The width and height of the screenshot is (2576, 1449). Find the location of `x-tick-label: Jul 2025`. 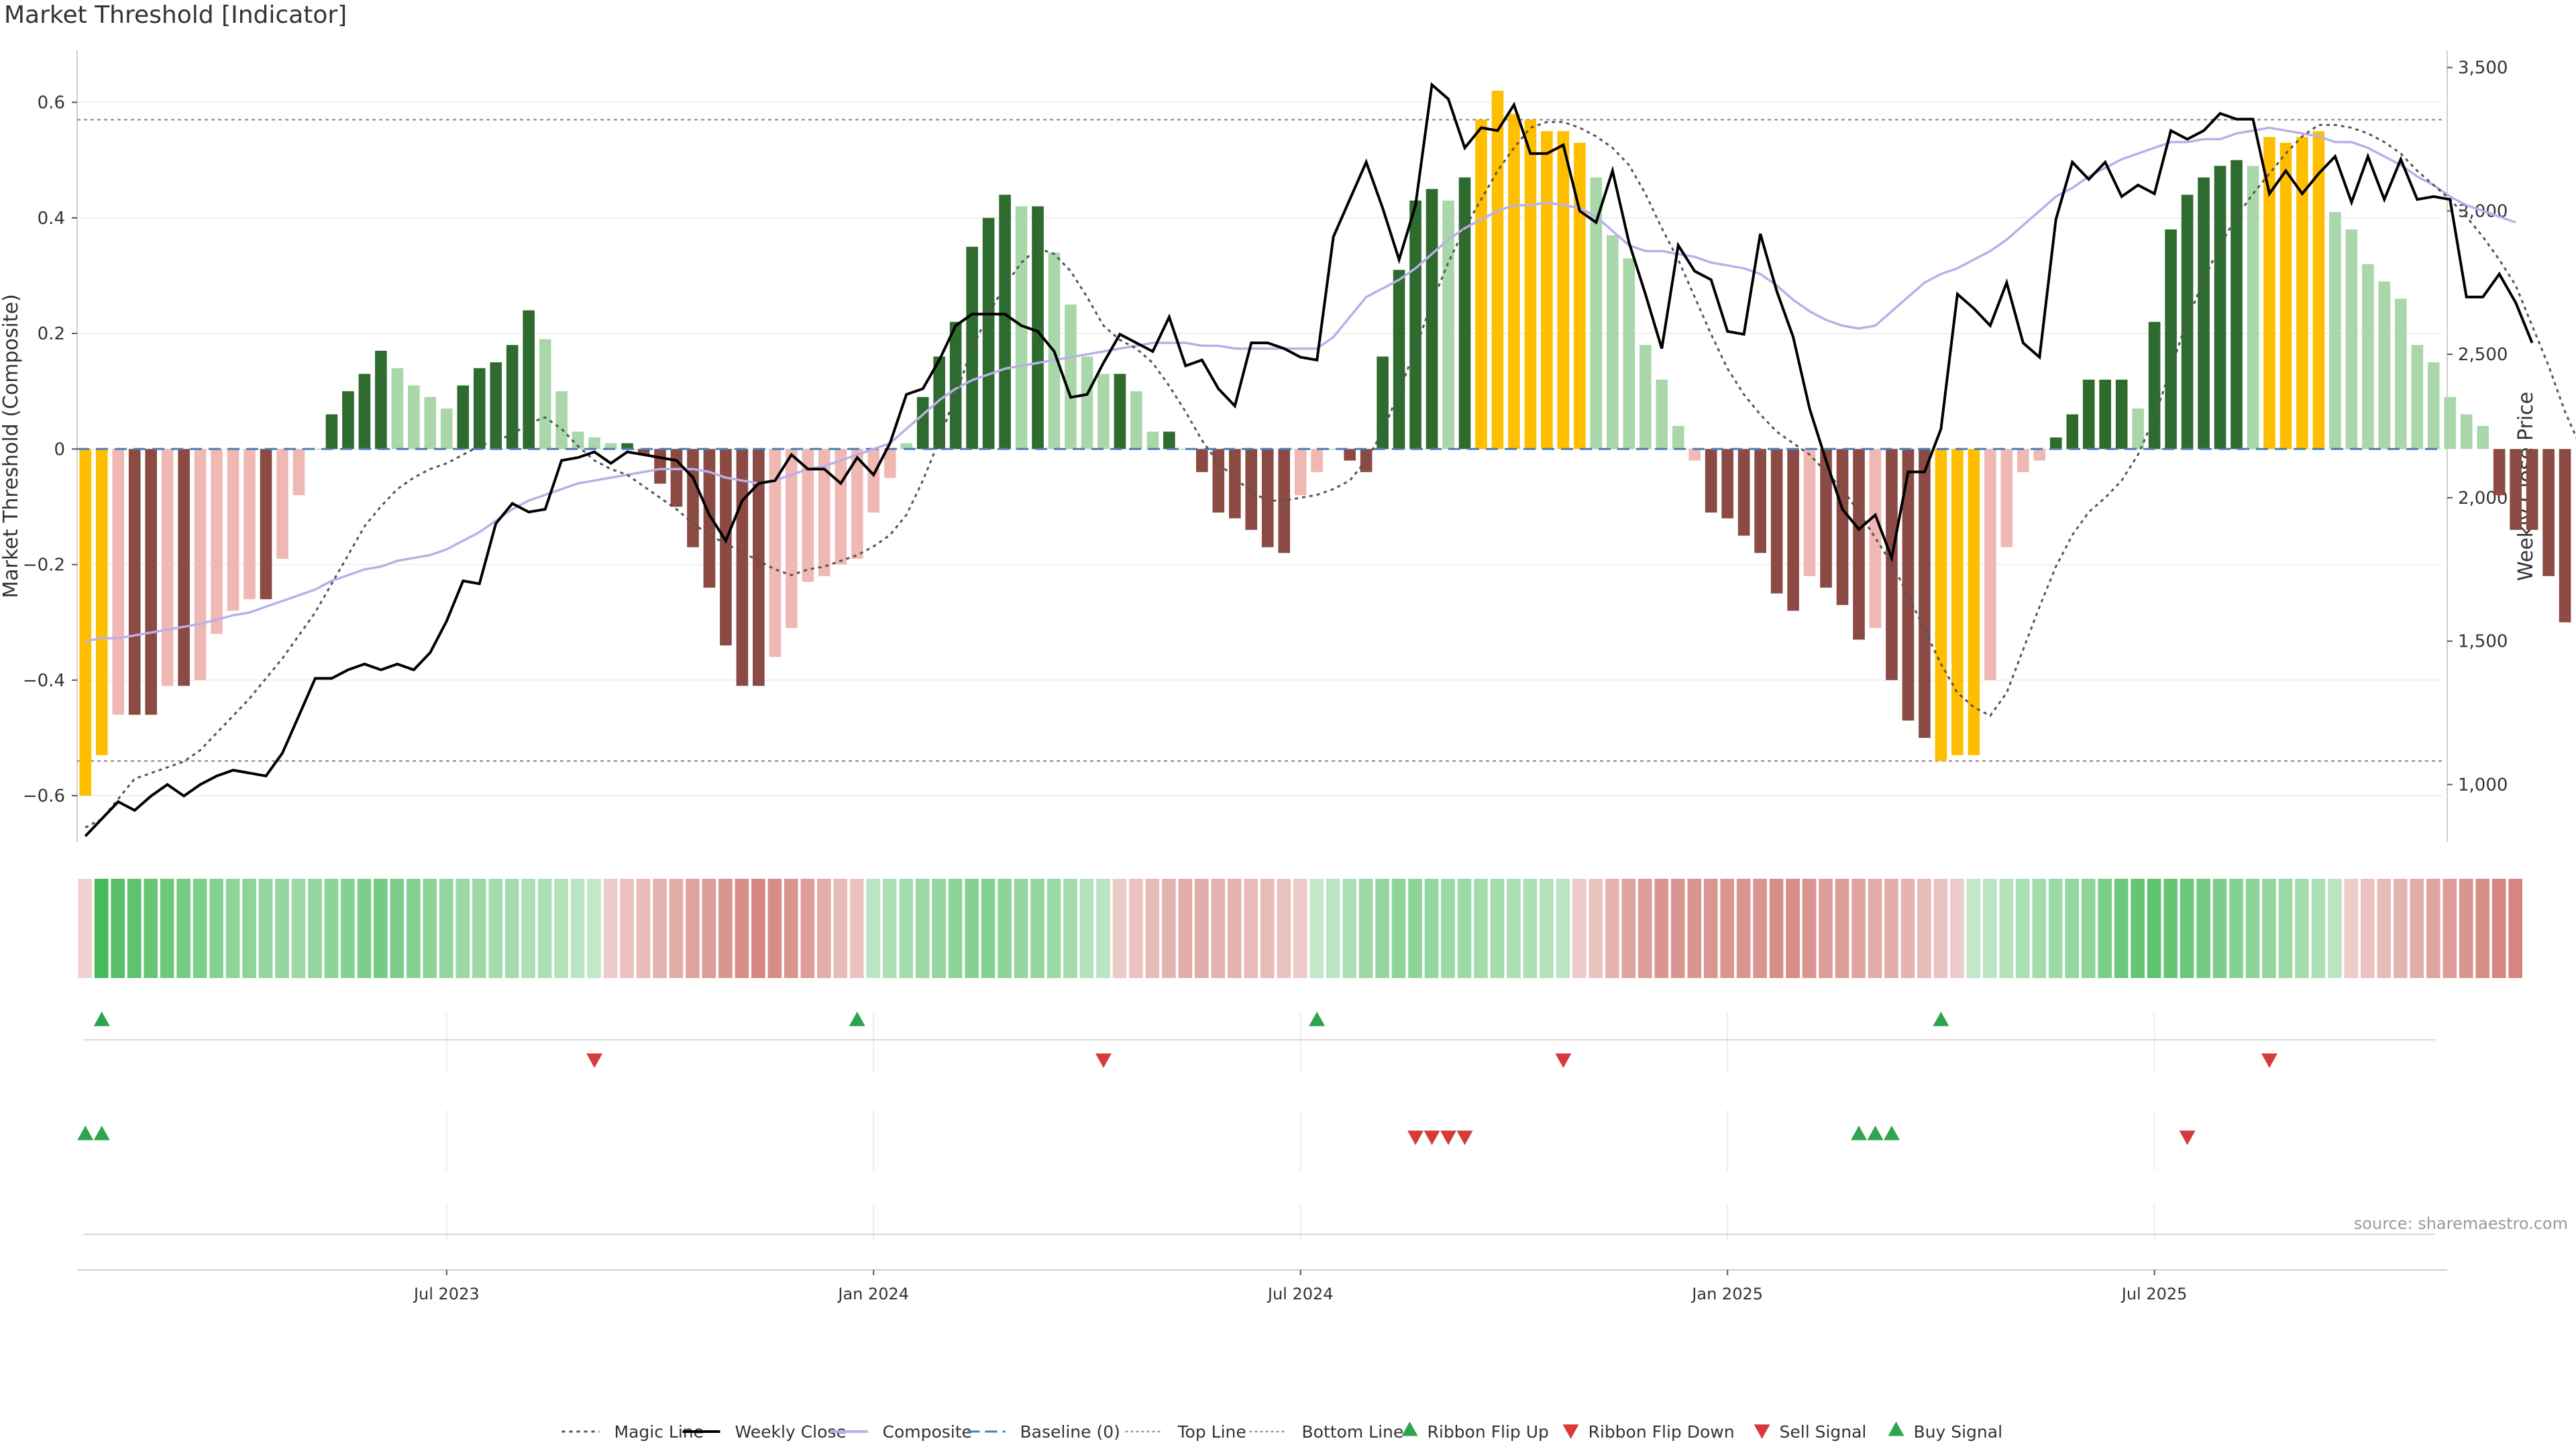

x-tick-label: Jul 2025 is located at coordinates (2154, 1294).